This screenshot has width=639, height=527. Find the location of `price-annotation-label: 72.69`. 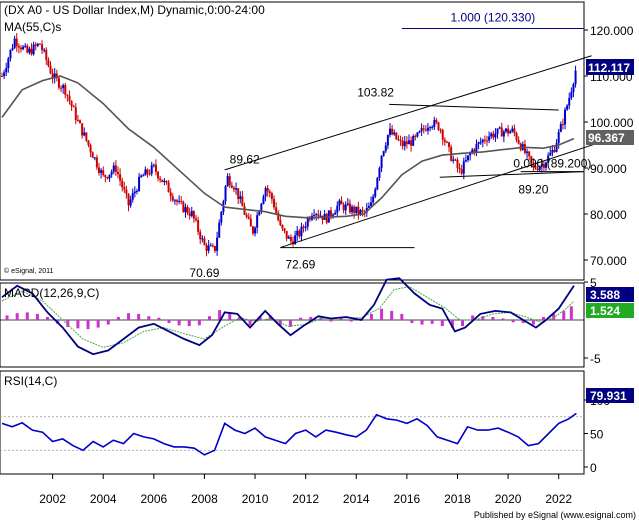

price-annotation-label: 72.69 is located at coordinates (300, 265).